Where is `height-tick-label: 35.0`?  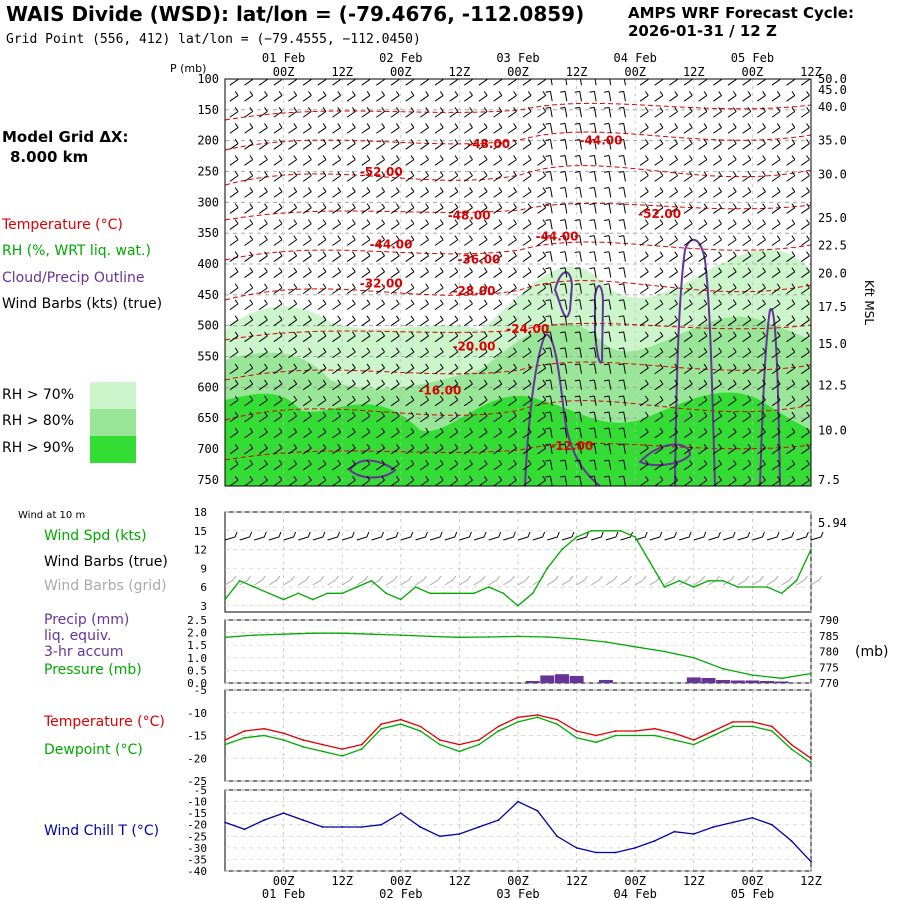
height-tick-label: 35.0 is located at coordinates (832, 141).